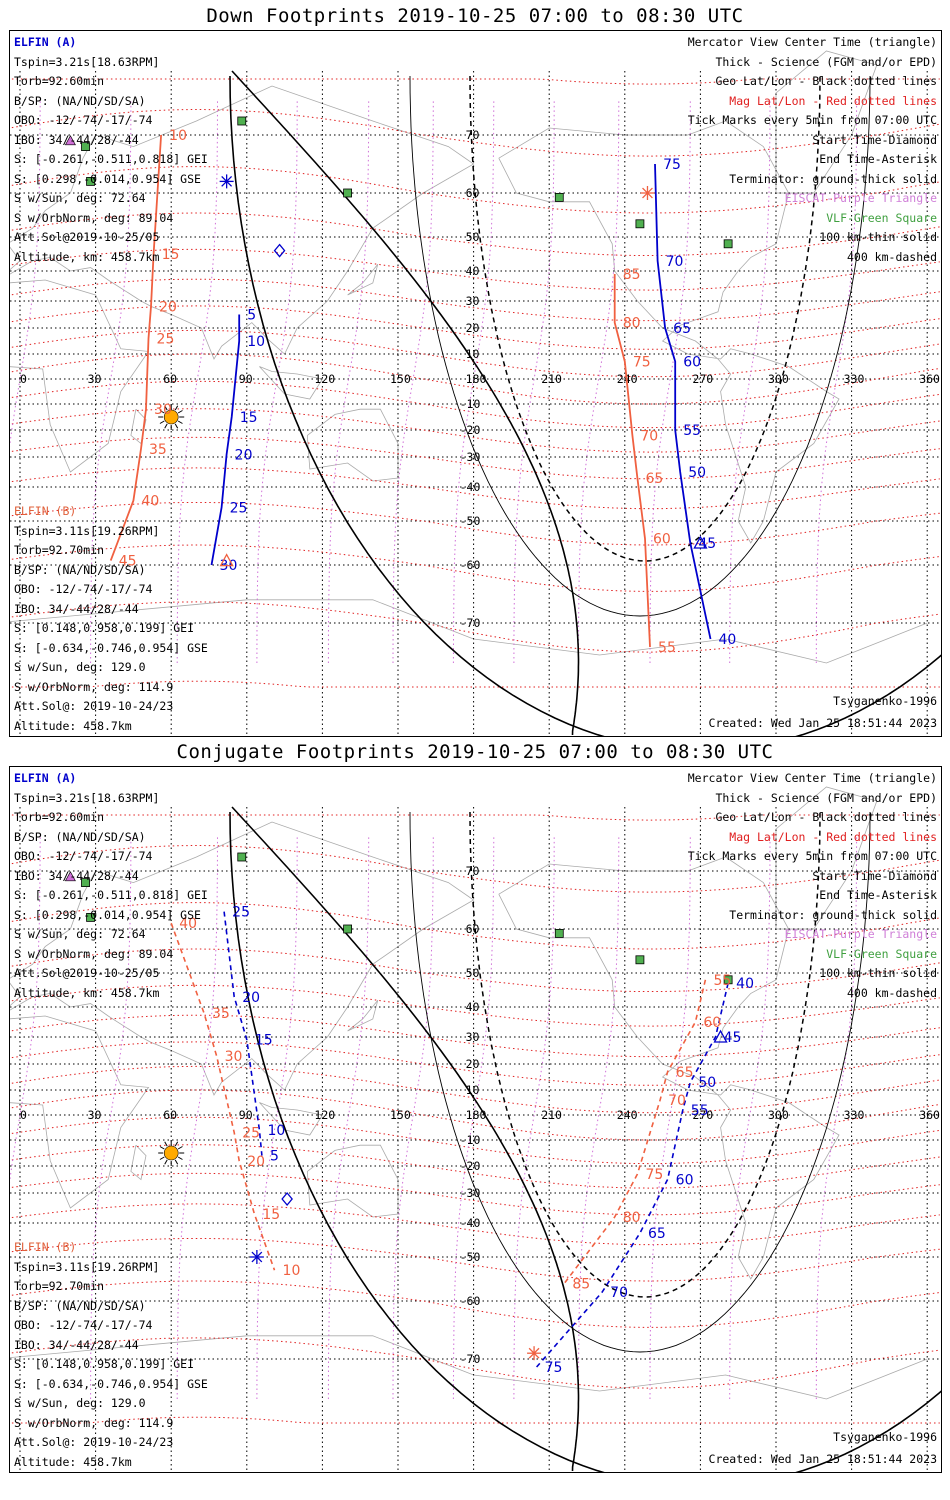 The width and height of the screenshot is (950, 1500). Describe the element at coordinates (400, 379) in the screenshot. I see `lon-label: 150` at that location.